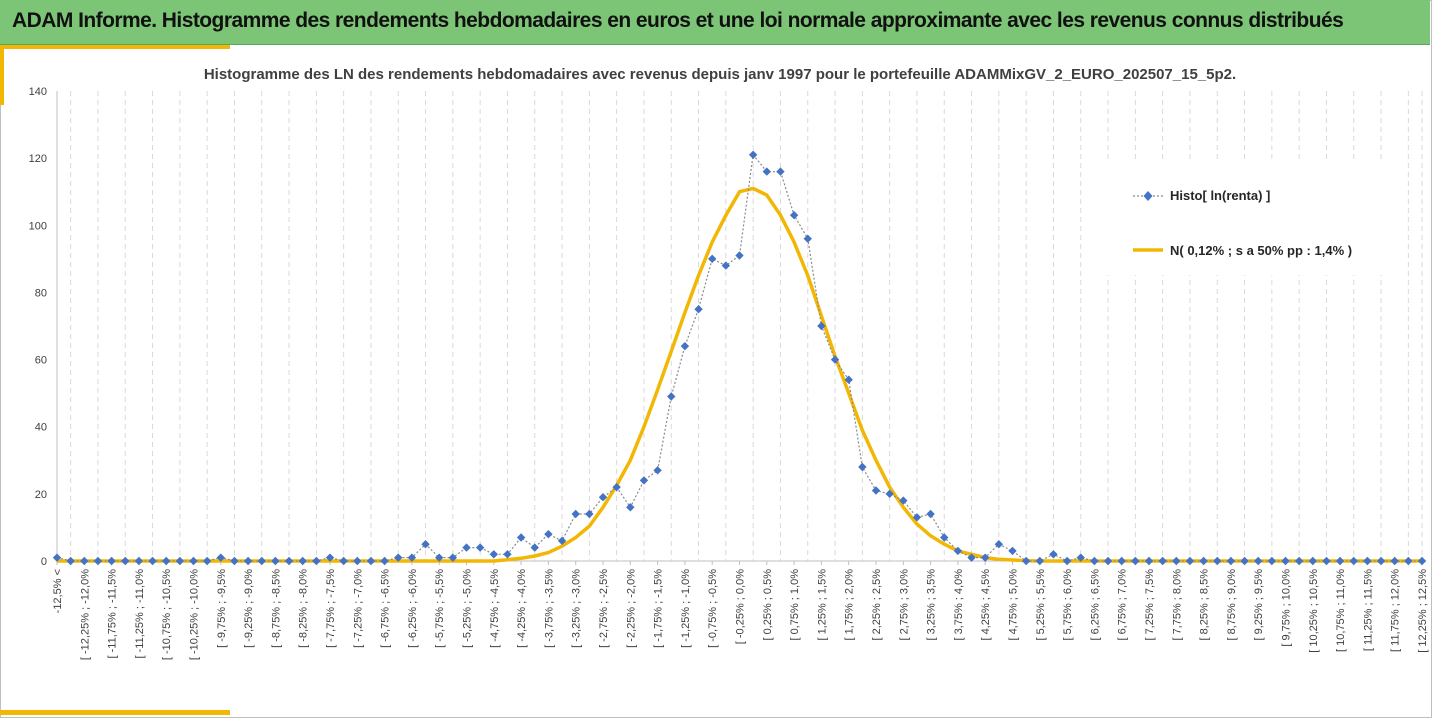  I want to click on y-axis: 0 20 40 60 80 100 120 140, so click(43, 327).